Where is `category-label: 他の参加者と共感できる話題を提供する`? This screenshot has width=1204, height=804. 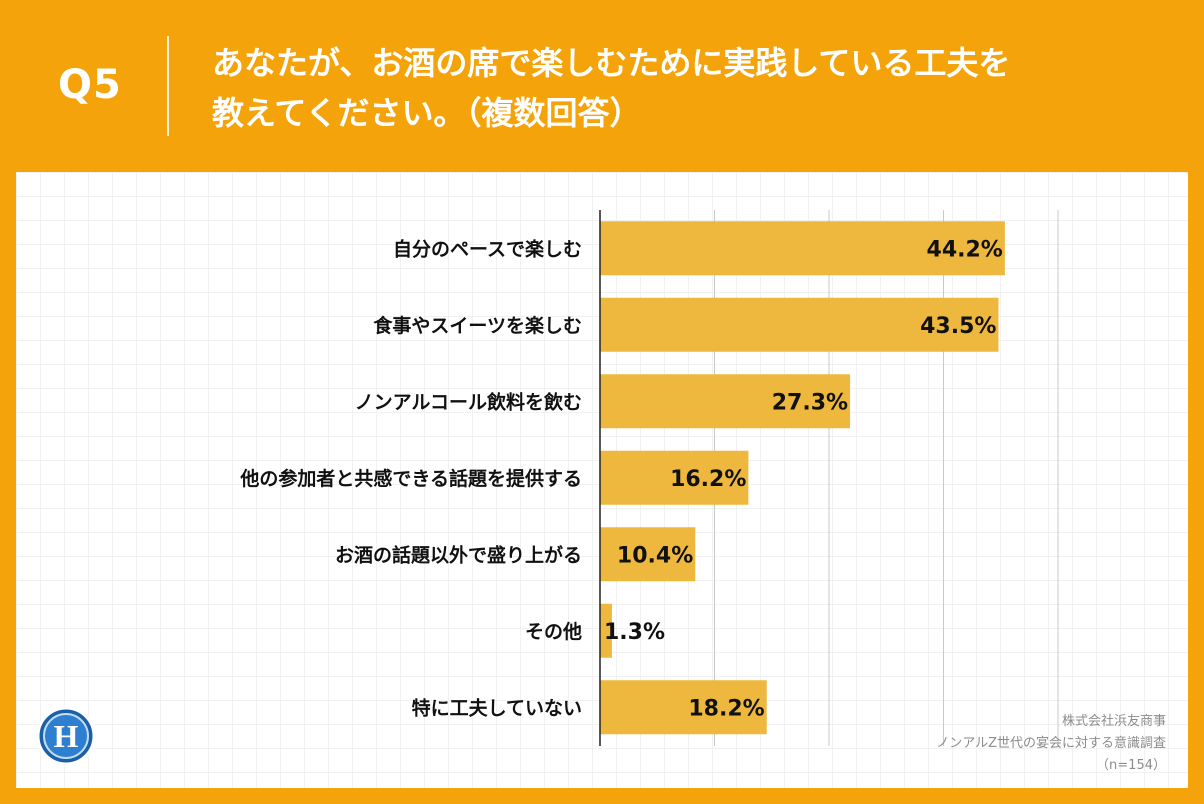 category-label: 他の参加者と共感できる話題を提供する is located at coordinates (410, 478).